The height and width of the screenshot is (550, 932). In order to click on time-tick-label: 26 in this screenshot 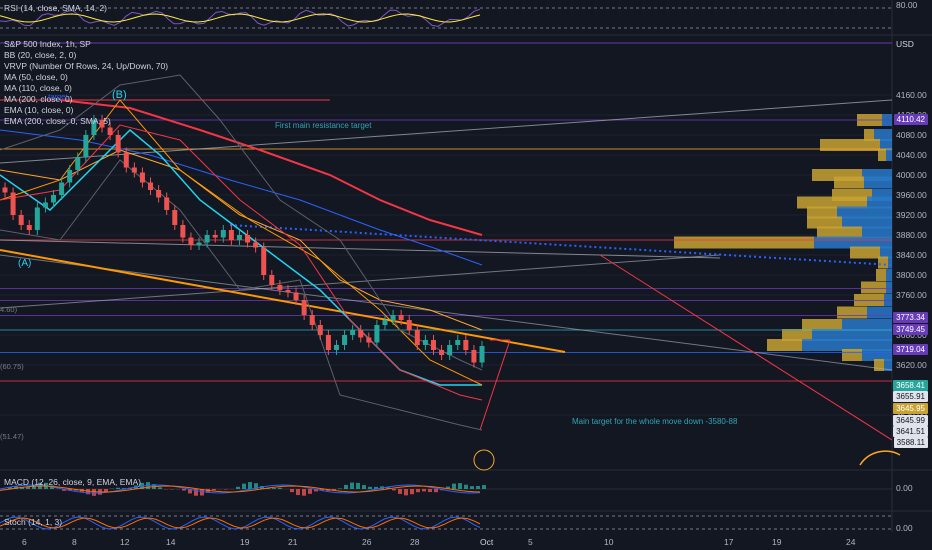, I will do `click(367, 542)`.